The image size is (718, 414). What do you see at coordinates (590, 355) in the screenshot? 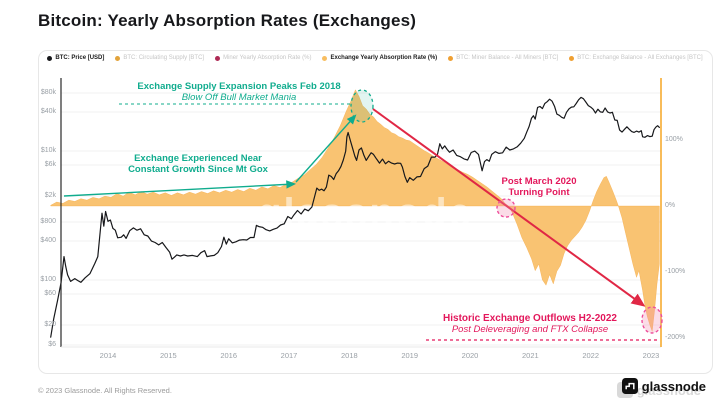
I see `x-axis-tick: 2022` at bounding box center [590, 355].